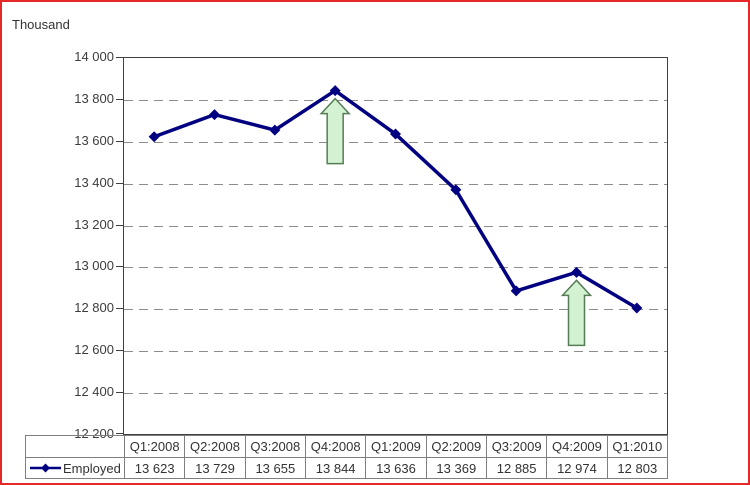 This screenshot has width=750, height=485. I want to click on category-header-cell: Q4:2008, so click(335, 446).